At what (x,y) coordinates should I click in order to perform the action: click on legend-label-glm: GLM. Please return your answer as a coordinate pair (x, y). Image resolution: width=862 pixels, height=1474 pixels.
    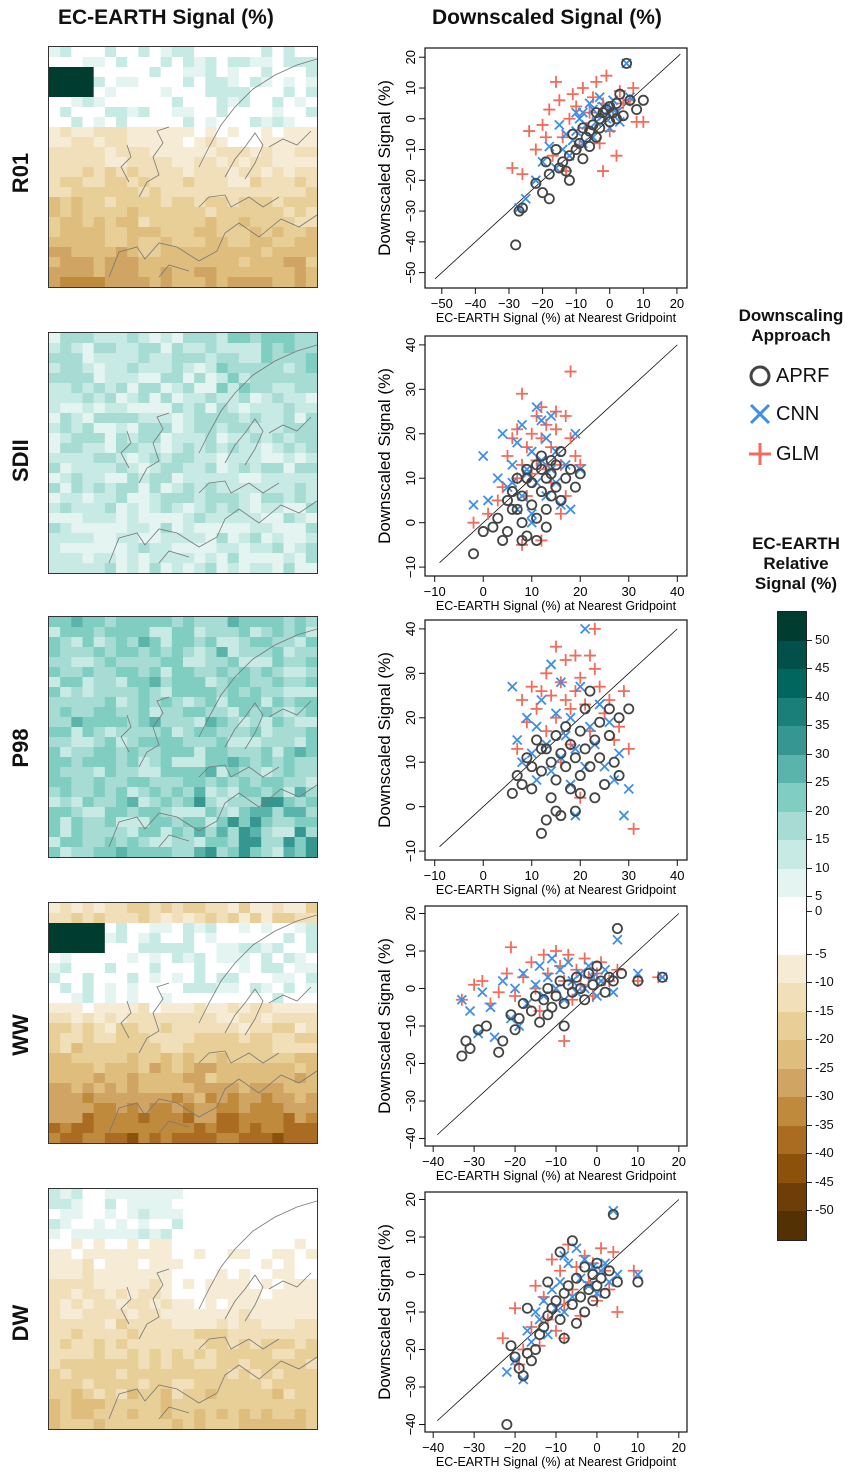
    Looking at the image, I should click on (798, 453).